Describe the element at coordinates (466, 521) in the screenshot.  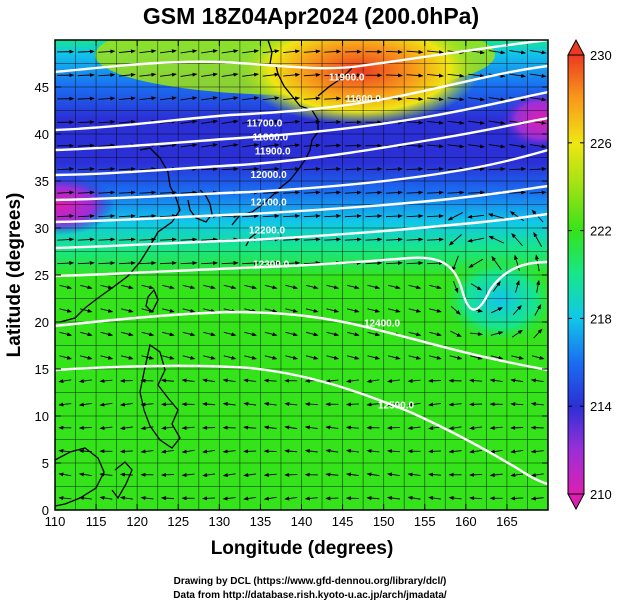
I see `x-tick-label: 160` at that location.